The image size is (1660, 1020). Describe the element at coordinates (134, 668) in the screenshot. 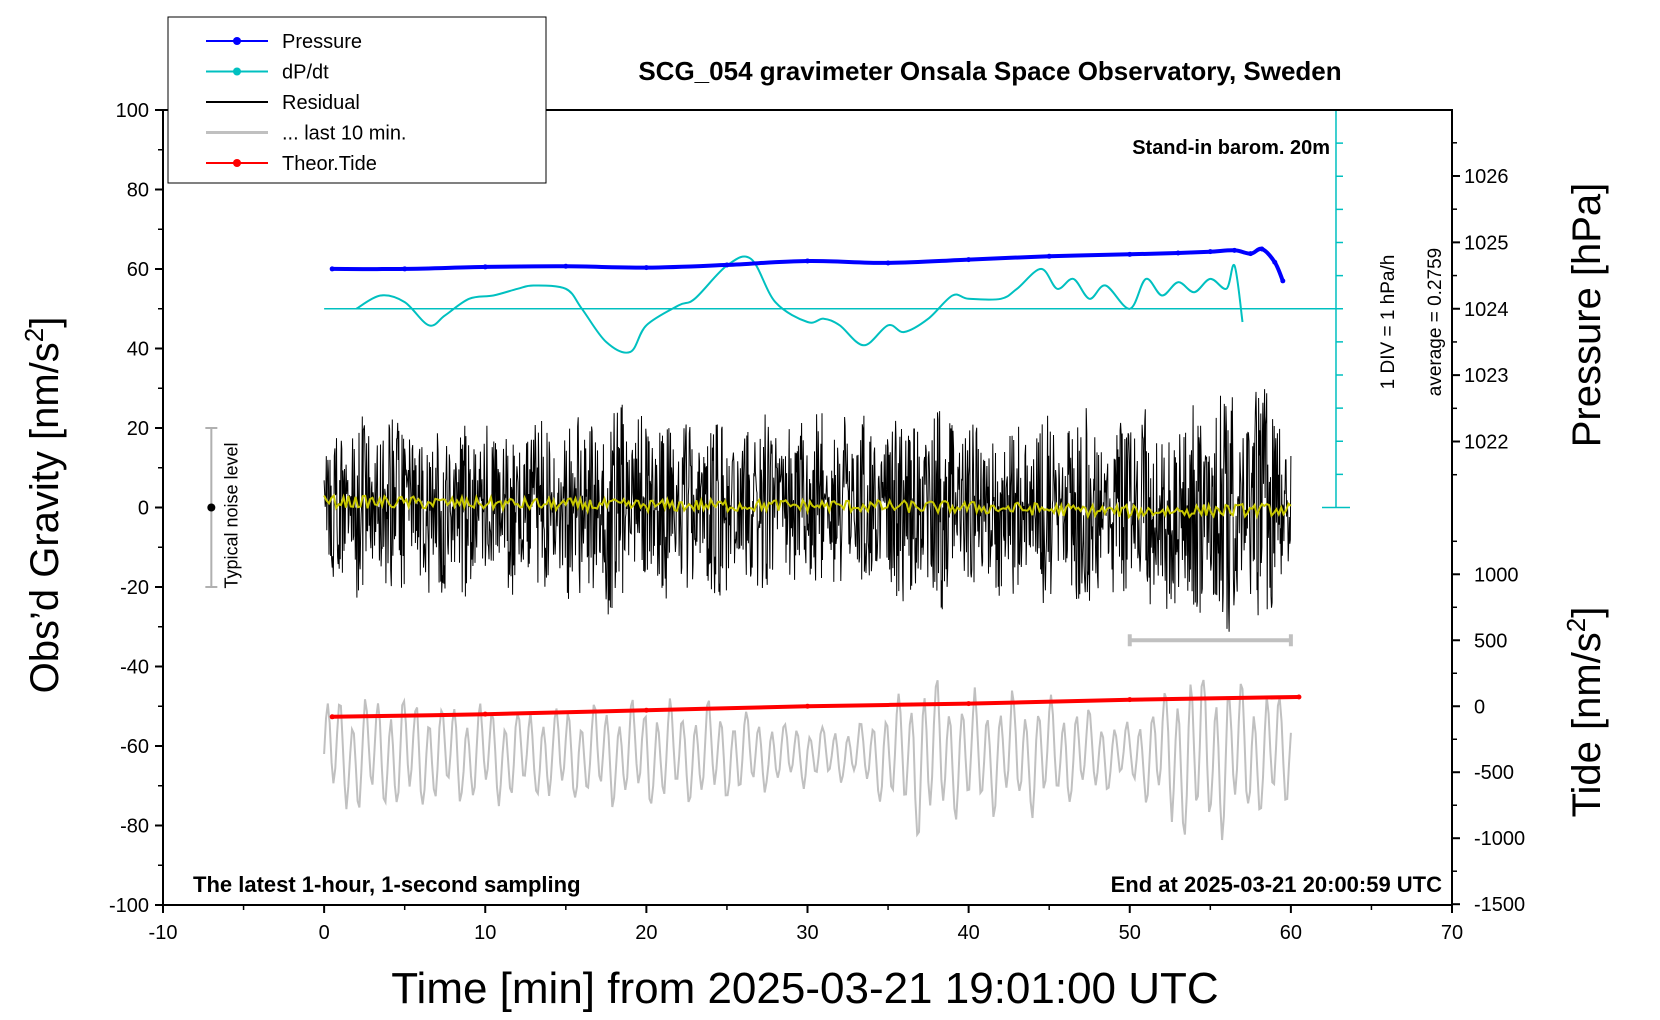

I see `y-axis-tick-label: -40` at that location.